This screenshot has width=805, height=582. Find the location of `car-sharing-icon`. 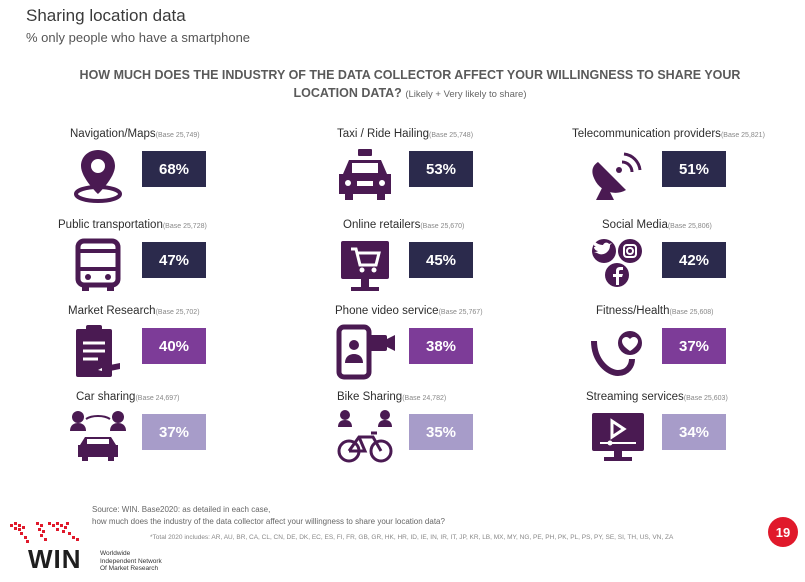

car-sharing-icon is located at coordinates (98, 436).